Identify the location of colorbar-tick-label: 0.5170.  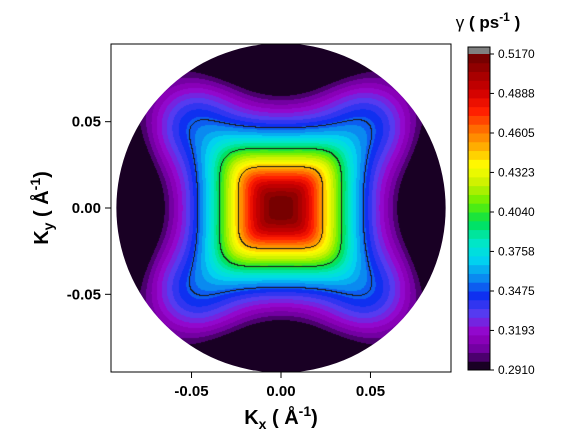
(516, 54).